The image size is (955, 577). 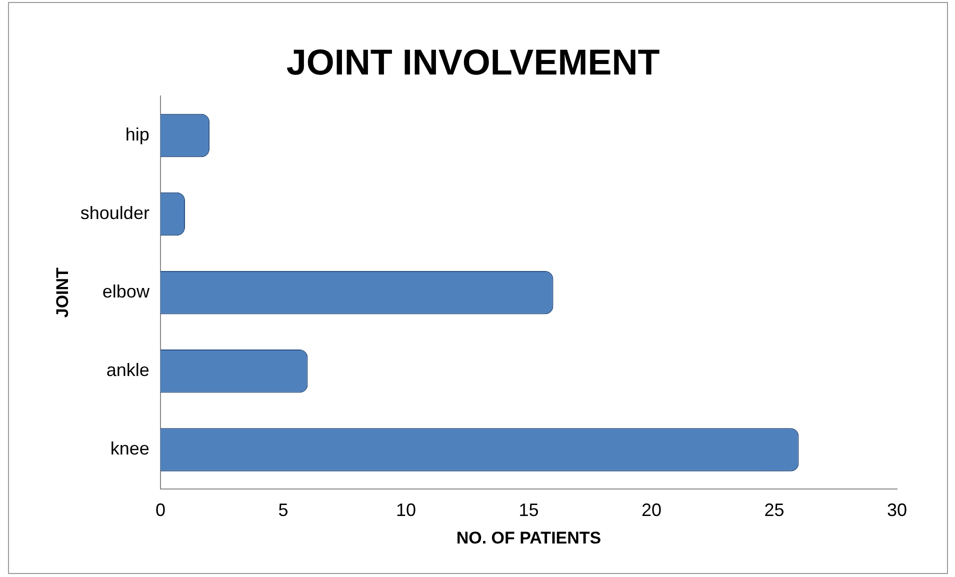 What do you see at coordinates (529, 538) in the screenshot?
I see `x-axis-title: NO. OF PATIENTS` at bounding box center [529, 538].